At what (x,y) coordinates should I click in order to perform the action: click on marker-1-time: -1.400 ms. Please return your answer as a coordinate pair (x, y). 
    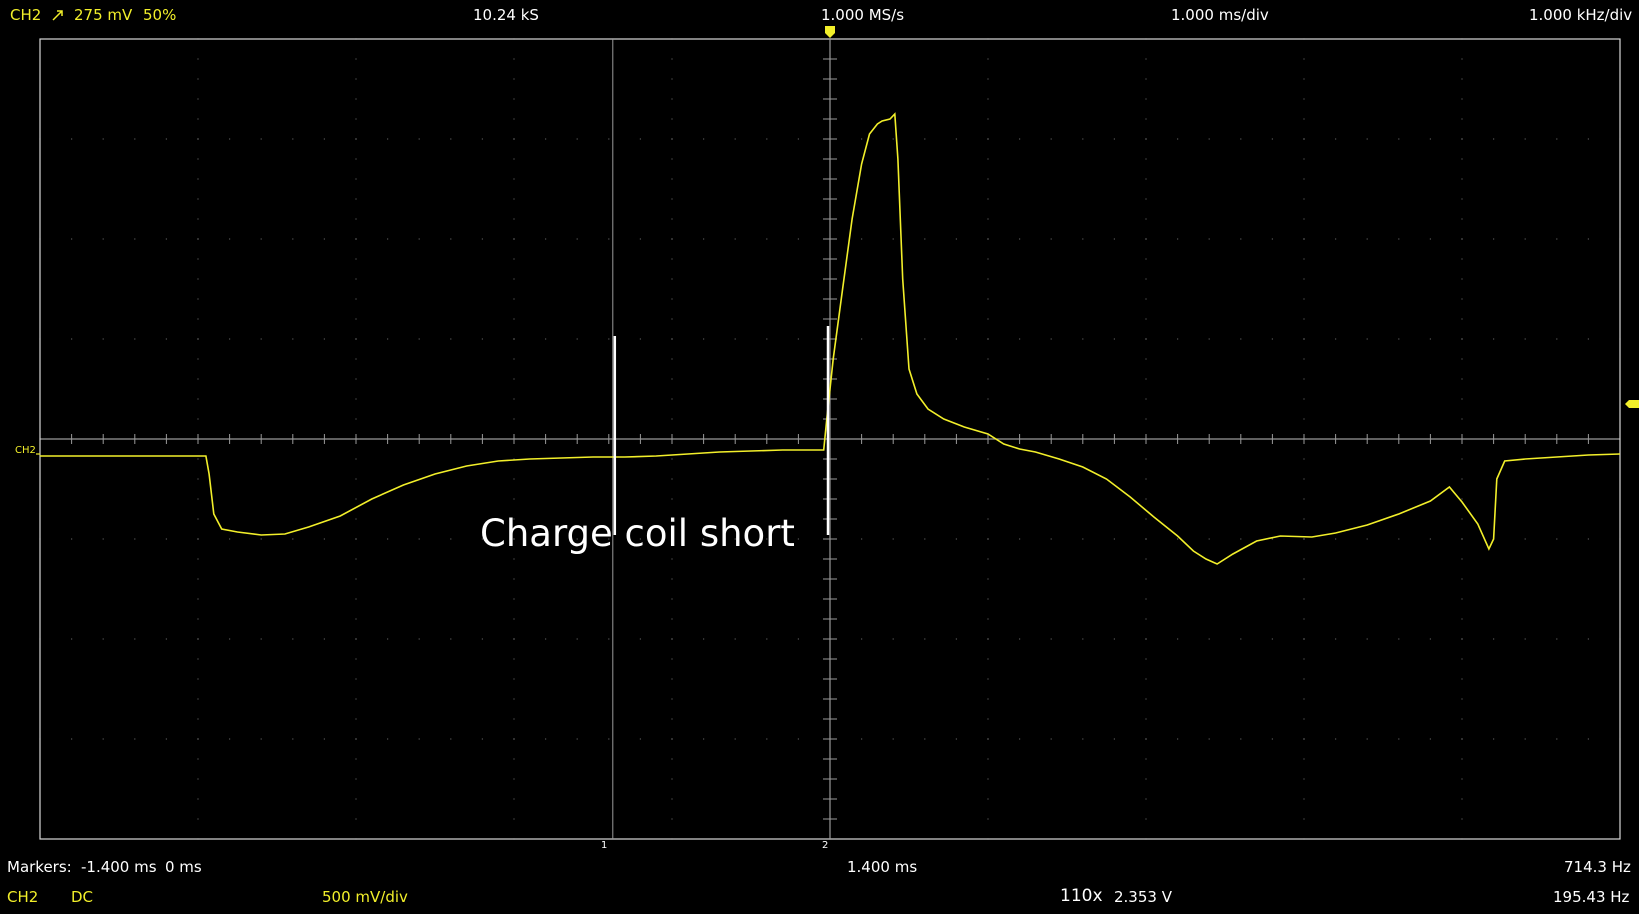
    Looking at the image, I should click on (119, 867).